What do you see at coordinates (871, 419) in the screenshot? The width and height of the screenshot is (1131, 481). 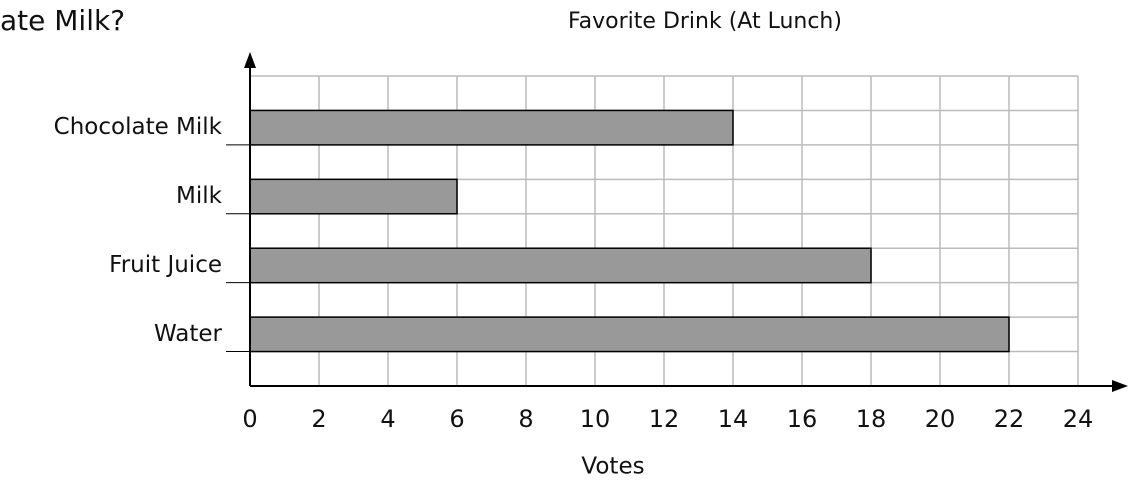 I see `x-tick-label: 18` at bounding box center [871, 419].